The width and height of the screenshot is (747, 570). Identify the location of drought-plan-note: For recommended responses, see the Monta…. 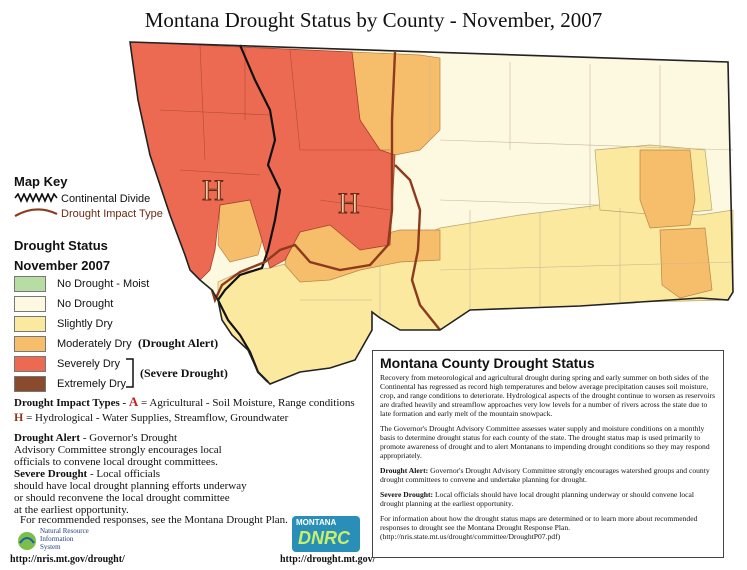
(154, 520).